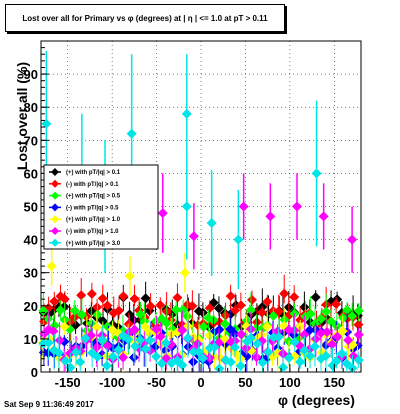 This screenshot has width=400, height=414. Describe the element at coordinates (93, 220) in the screenshot. I see `legend-label: (+) with pT/|q| > 1.0` at that location.